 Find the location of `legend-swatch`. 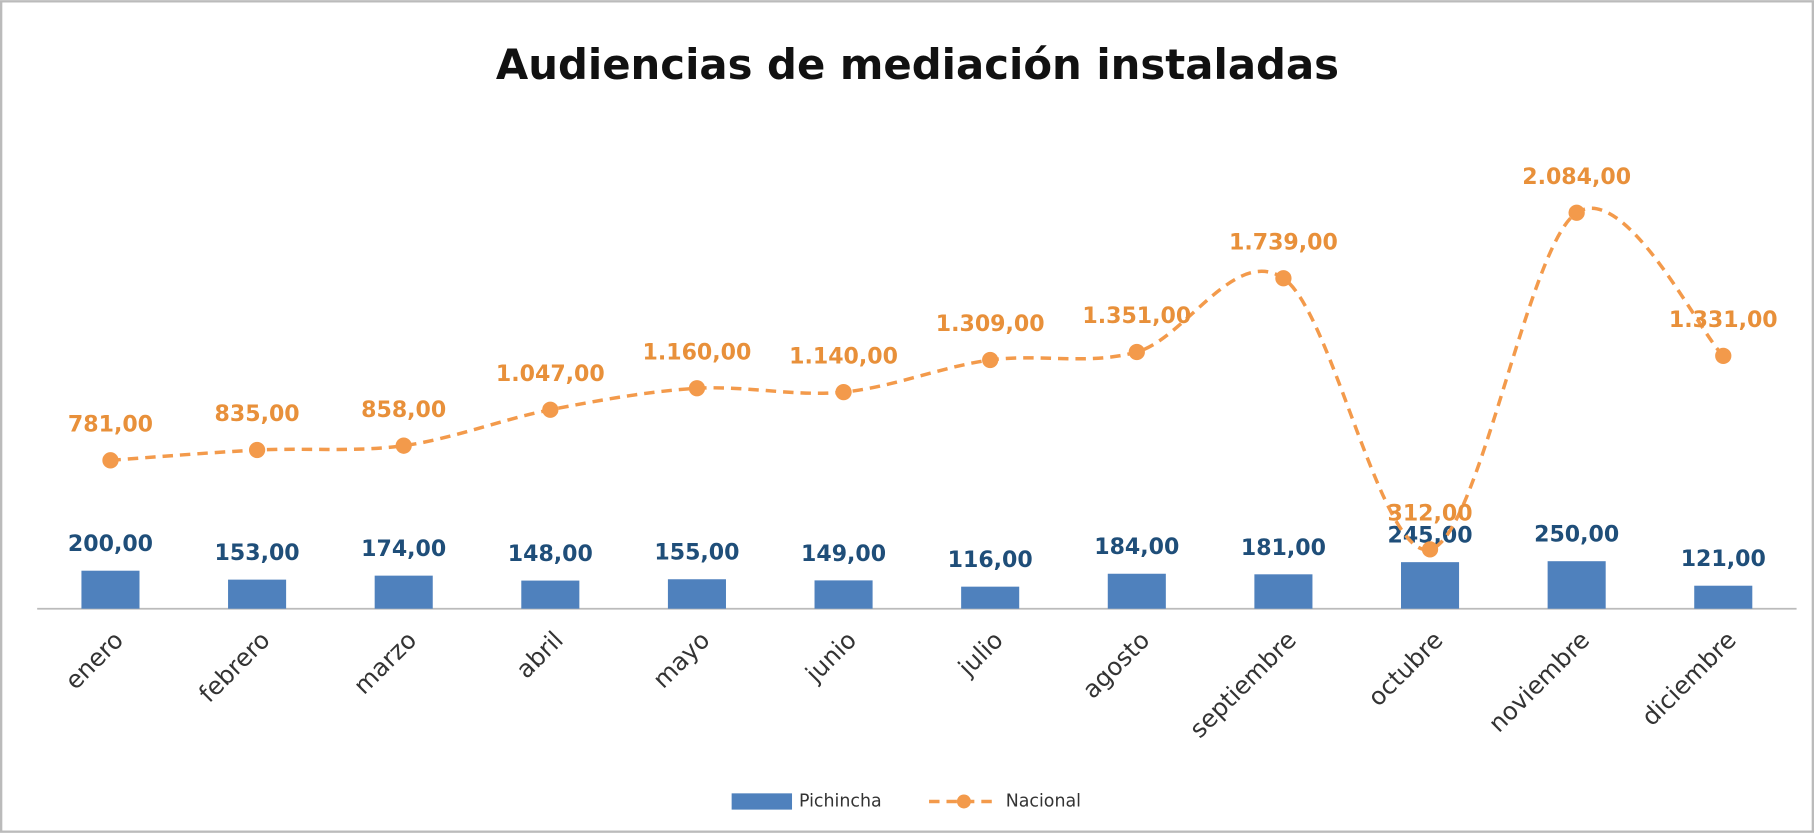

legend-swatch is located at coordinates (762, 801).